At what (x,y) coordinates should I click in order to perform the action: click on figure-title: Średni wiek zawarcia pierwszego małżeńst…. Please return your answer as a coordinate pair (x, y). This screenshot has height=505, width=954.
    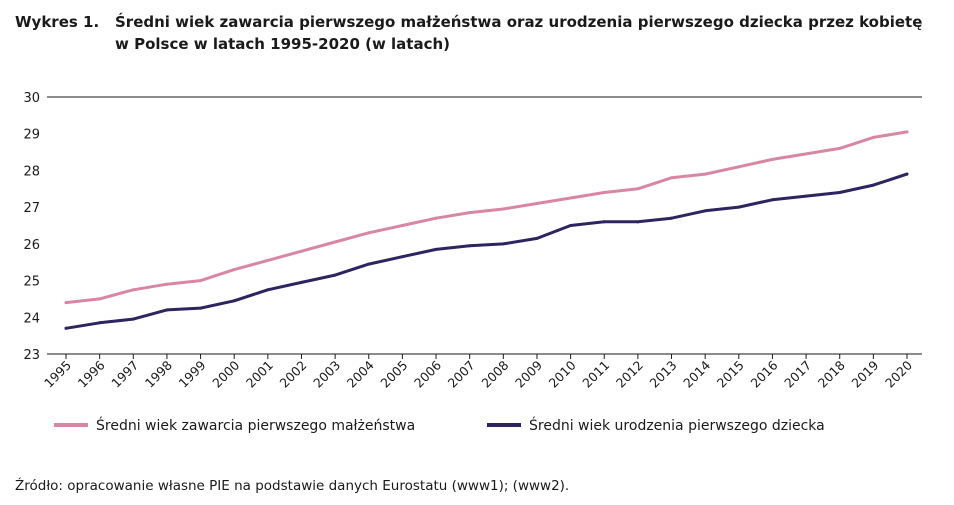
    Looking at the image, I should click on (519, 33).